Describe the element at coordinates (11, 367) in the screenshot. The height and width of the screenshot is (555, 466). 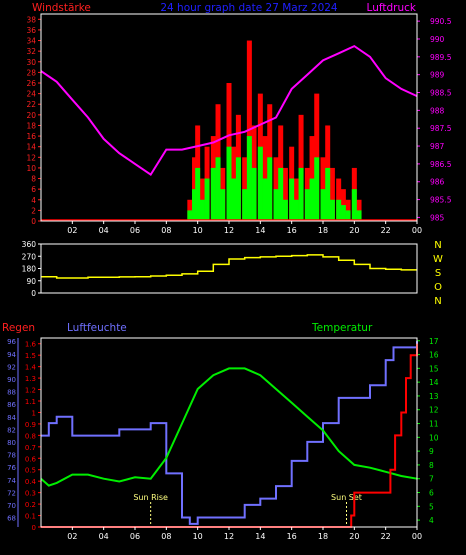
I see `humidity-y-tick-label: 92` at that location.